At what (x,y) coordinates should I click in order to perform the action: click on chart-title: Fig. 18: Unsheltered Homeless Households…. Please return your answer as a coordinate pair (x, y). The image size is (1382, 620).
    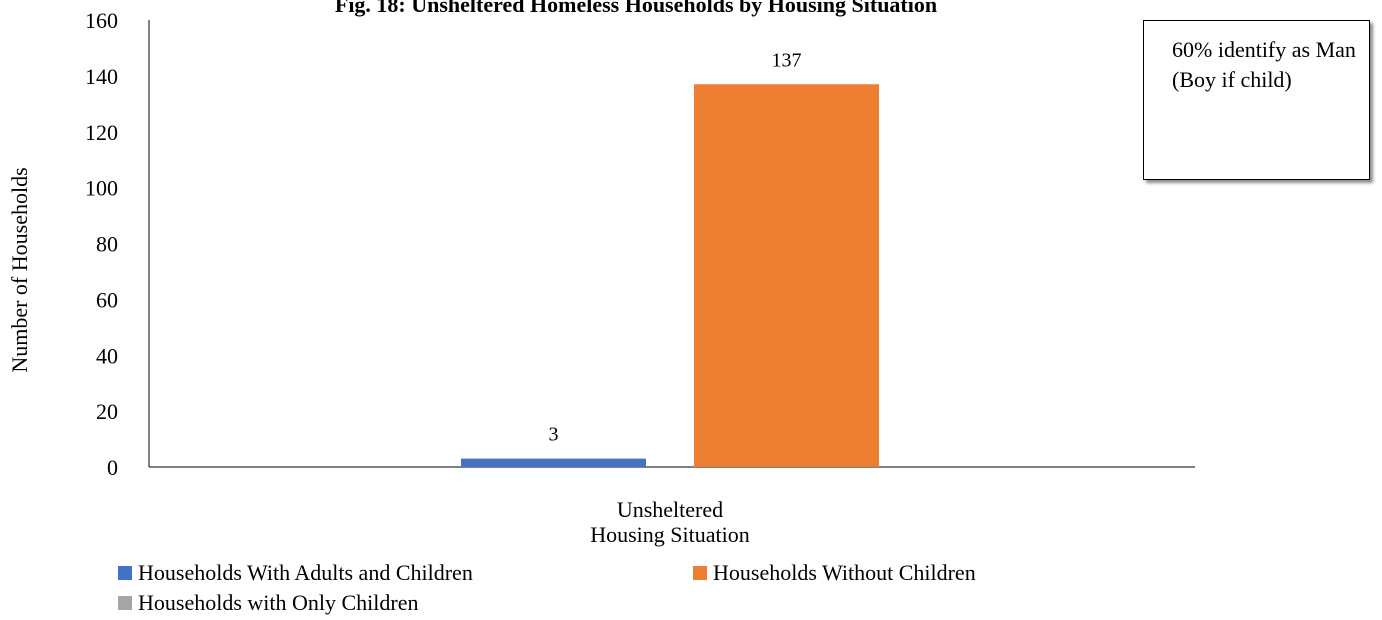
    Looking at the image, I should click on (636, 8).